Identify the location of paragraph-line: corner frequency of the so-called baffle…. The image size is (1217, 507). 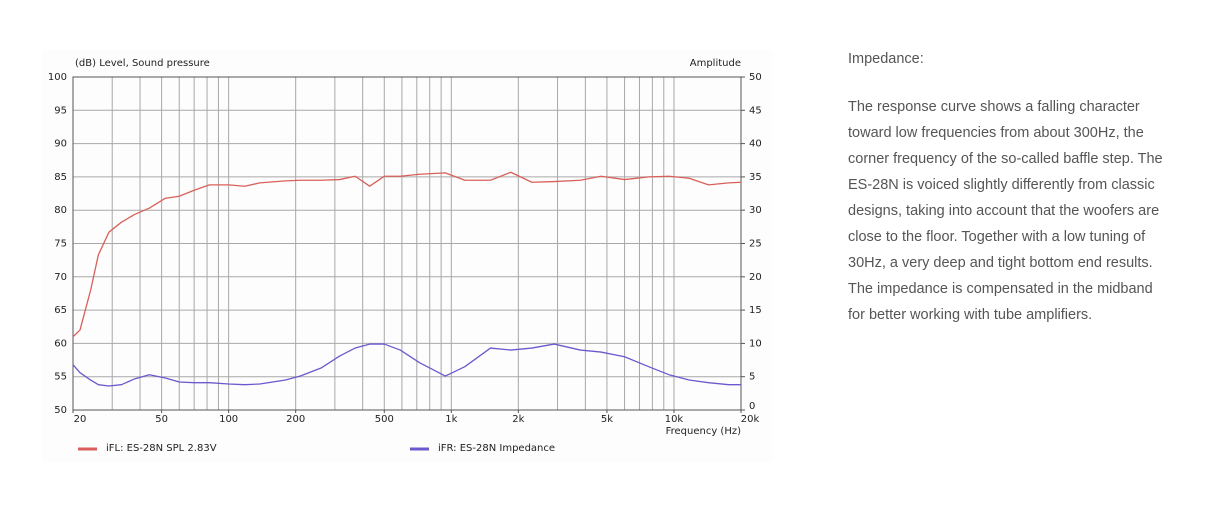
(1005, 159).